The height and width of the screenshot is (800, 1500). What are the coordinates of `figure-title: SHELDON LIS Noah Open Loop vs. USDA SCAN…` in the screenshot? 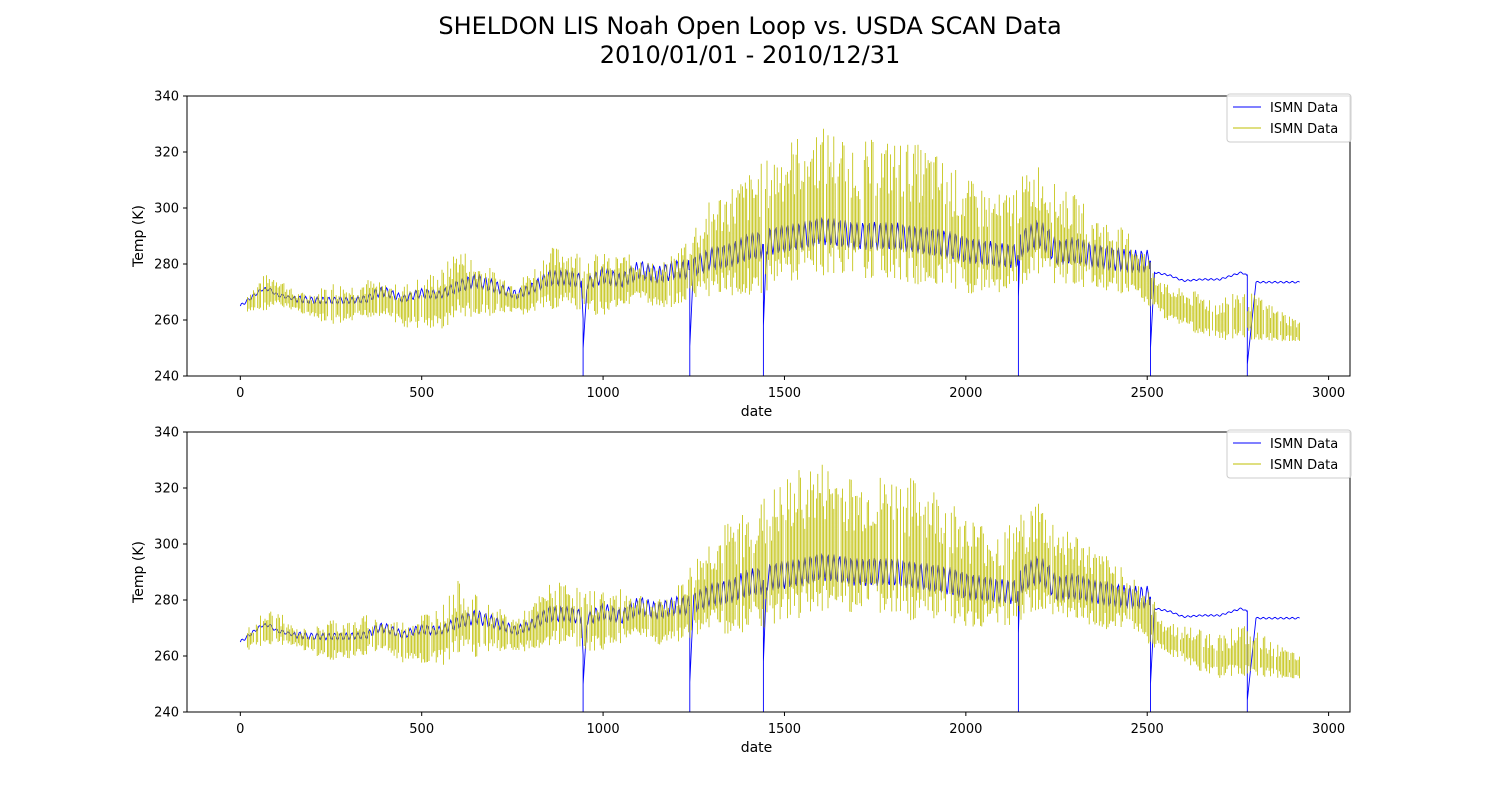 It's located at (750, 41).